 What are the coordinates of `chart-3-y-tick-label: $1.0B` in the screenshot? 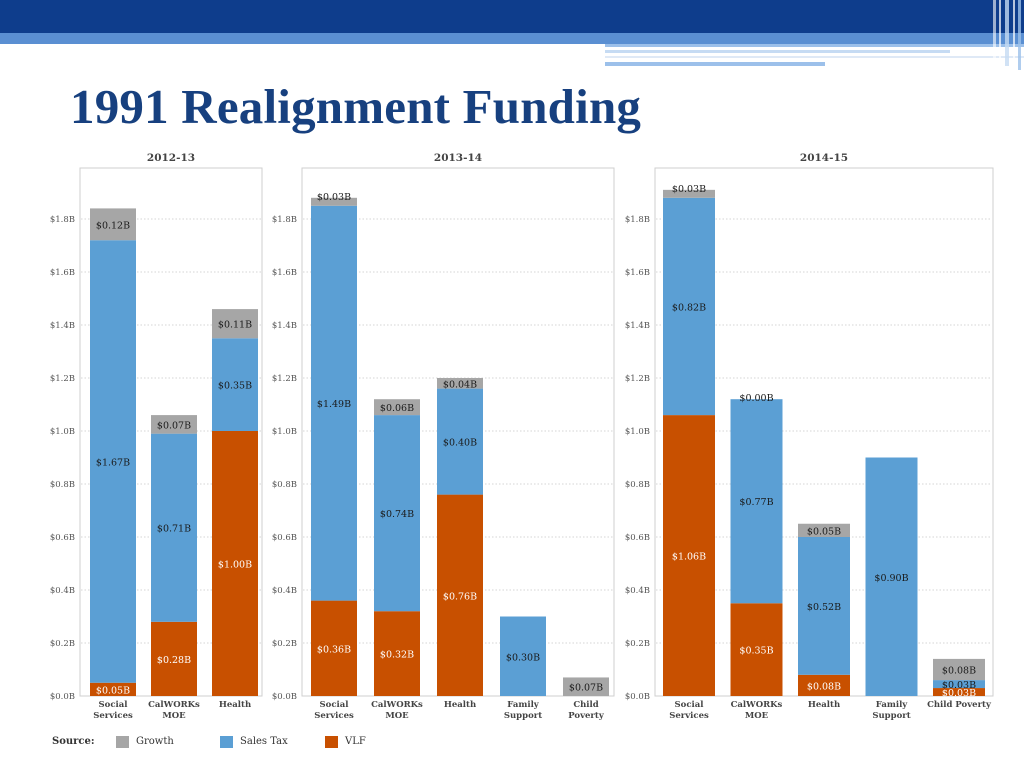 It's located at (637, 432).